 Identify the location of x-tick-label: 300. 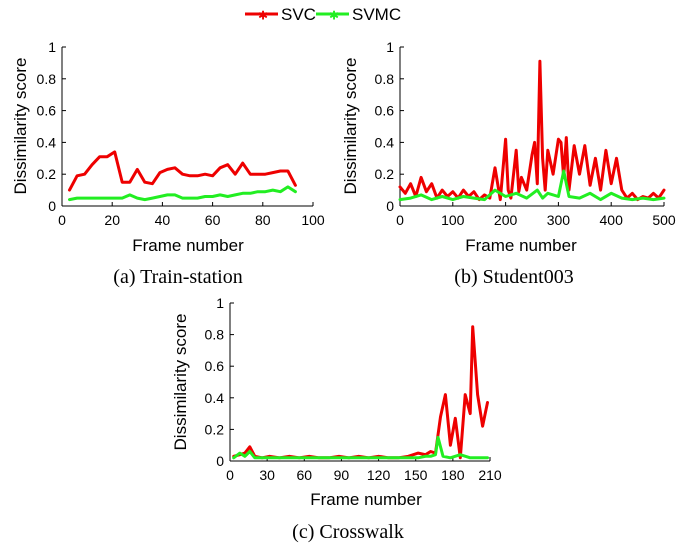
(559, 220).